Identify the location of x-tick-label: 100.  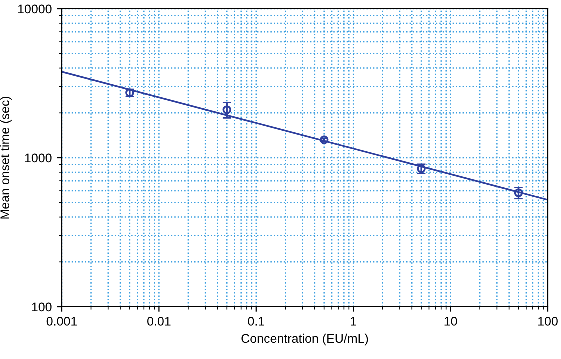
(548, 321).